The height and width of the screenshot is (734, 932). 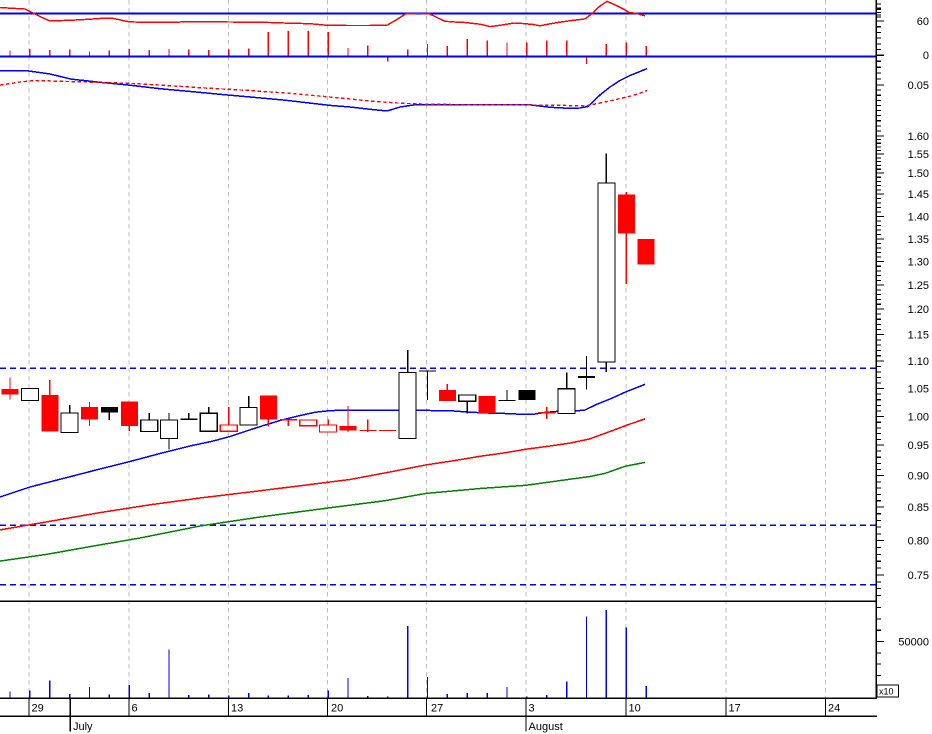 What do you see at coordinates (918, 576) in the screenshot?
I see `svg-text: 0.75` at bounding box center [918, 576].